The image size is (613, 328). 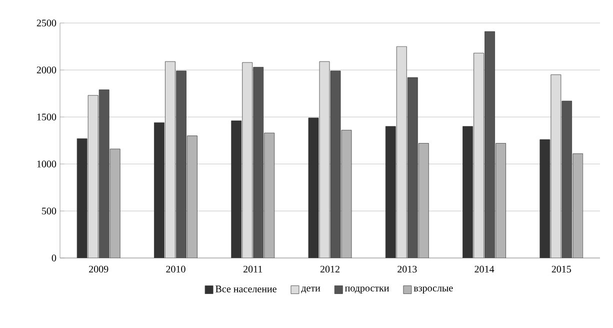 What do you see at coordinates (176, 269) in the screenshot?
I see `x-tick-label: 2010` at bounding box center [176, 269].